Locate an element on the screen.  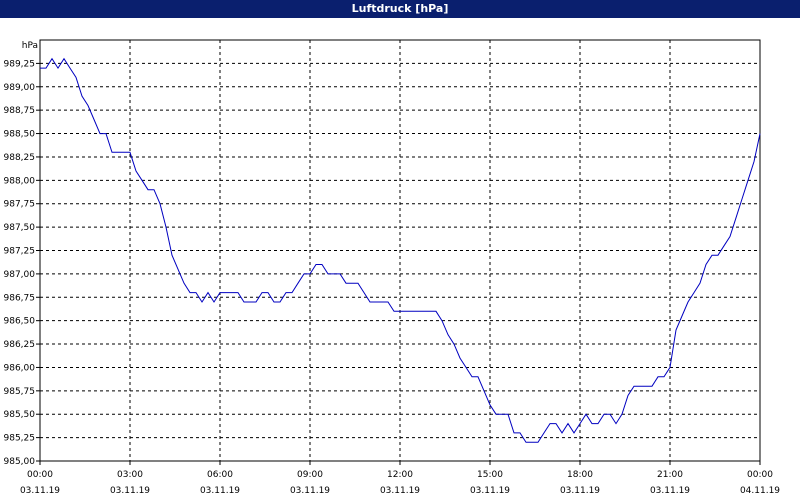
y-tick-label: 985,50 is located at coordinates (20, 415).